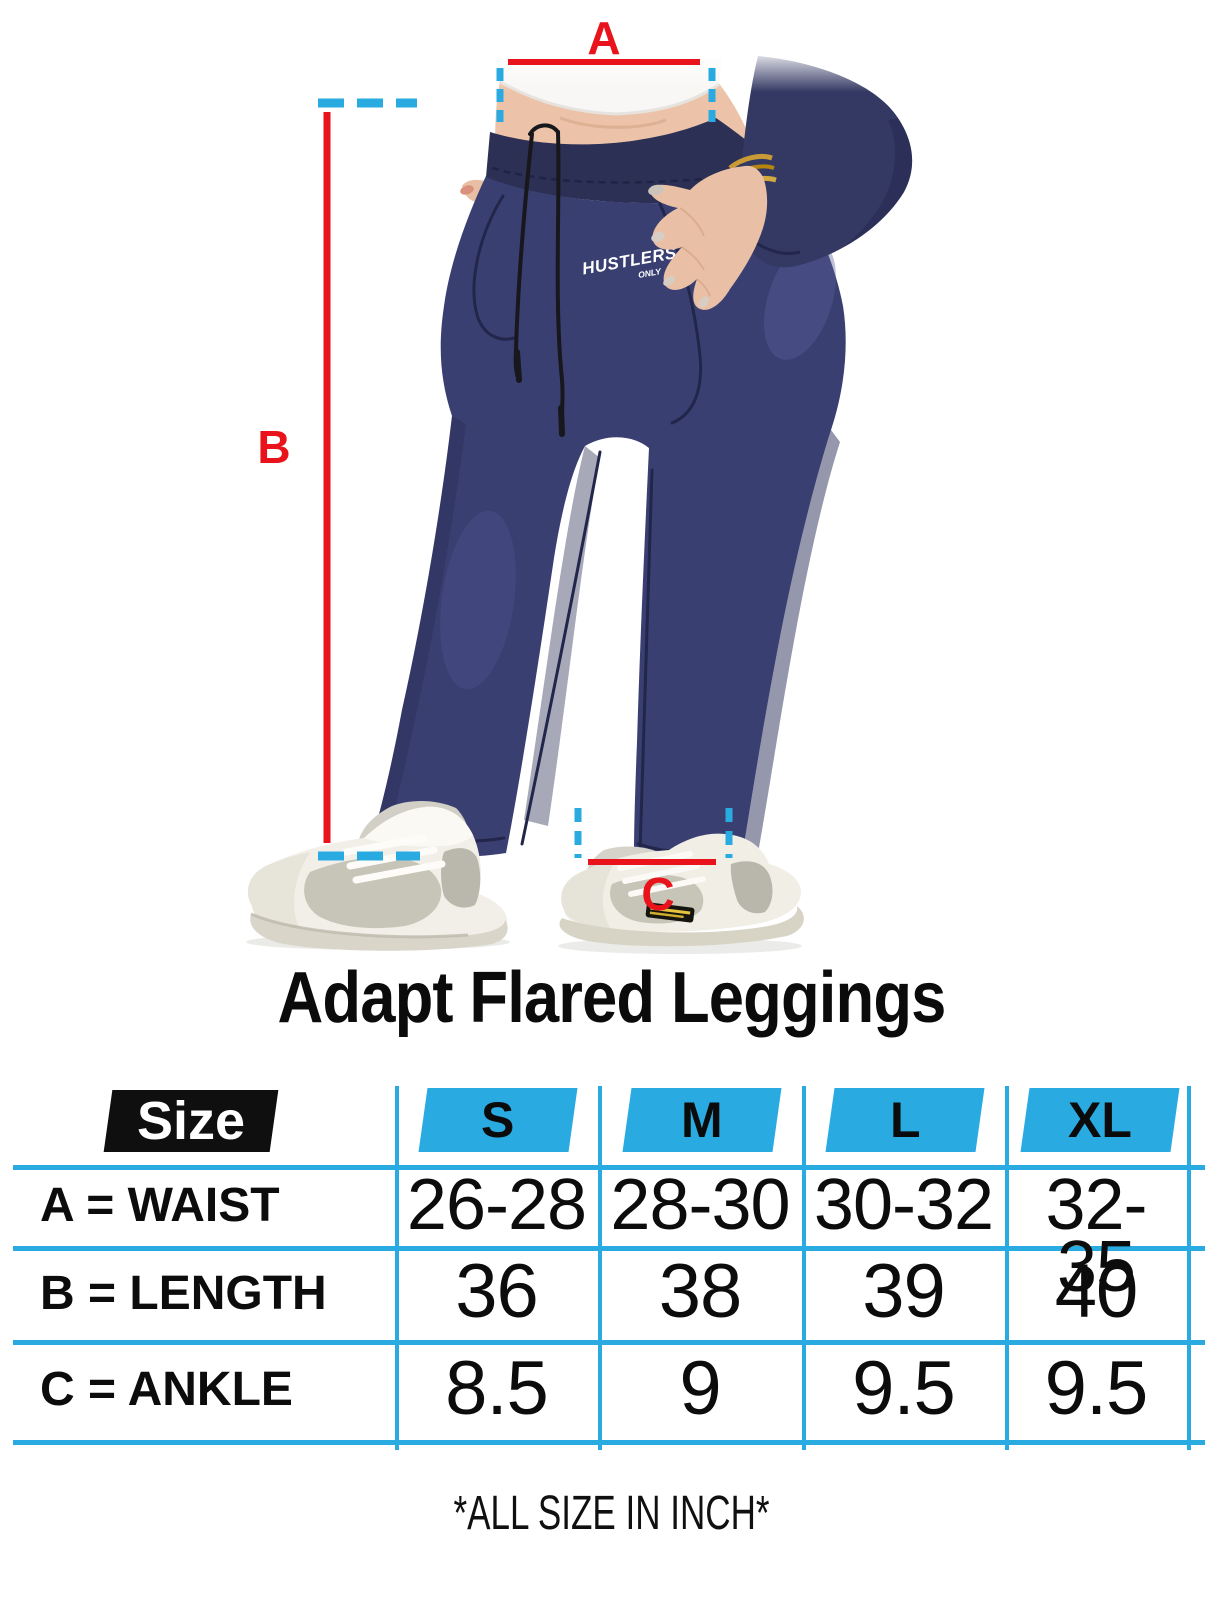 The height and width of the screenshot is (1600, 1223). Describe the element at coordinates (166, 1389) in the screenshot. I see `row-label-ankle: C = ANKLE` at that location.